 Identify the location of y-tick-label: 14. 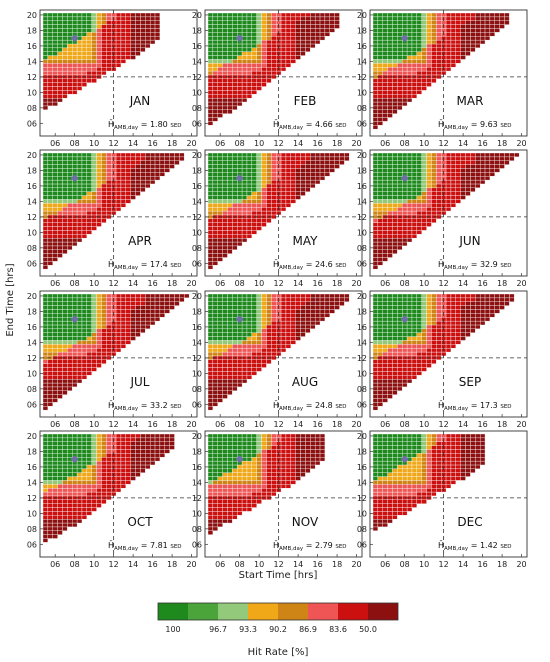
(197, 342).